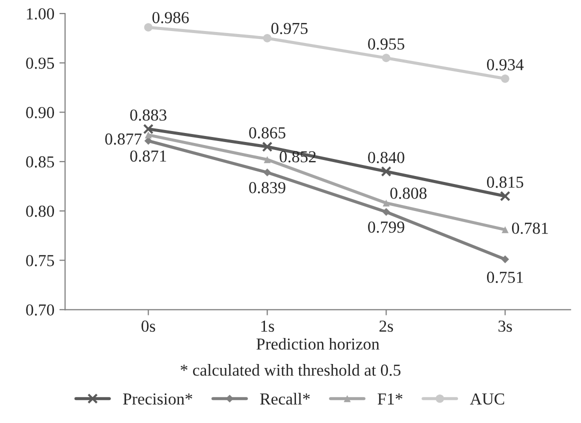  I want to click on x-tick-label: 2s, so click(386, 326).